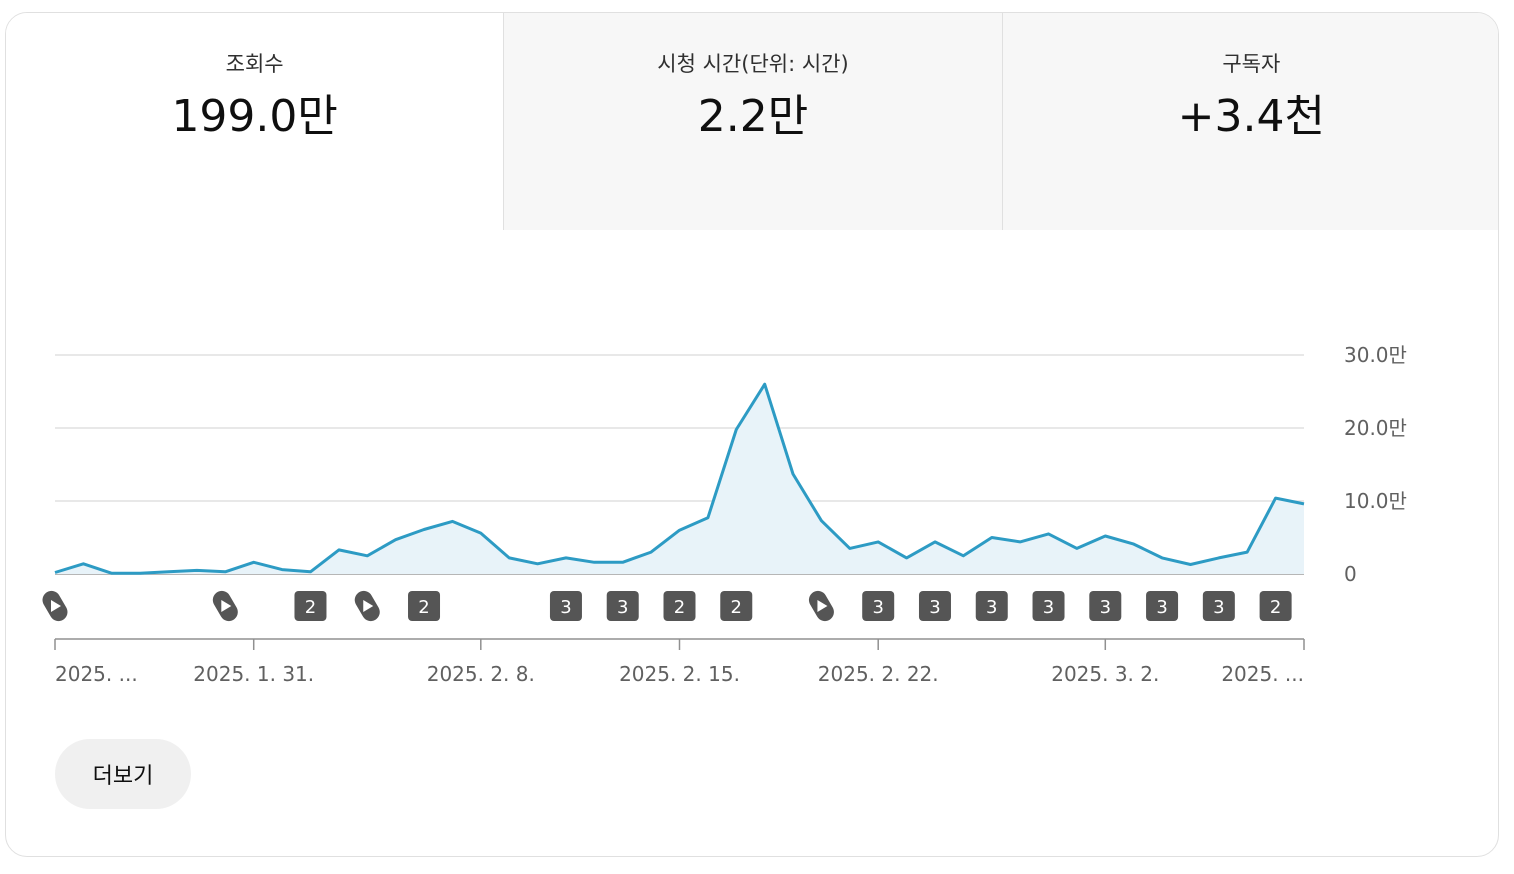 The width and height of the screenshot is (1514, 874). Describe the element at coordinates (1375, 501) in the screenshot. I see `y-tick-label: 10.0만` at that location.